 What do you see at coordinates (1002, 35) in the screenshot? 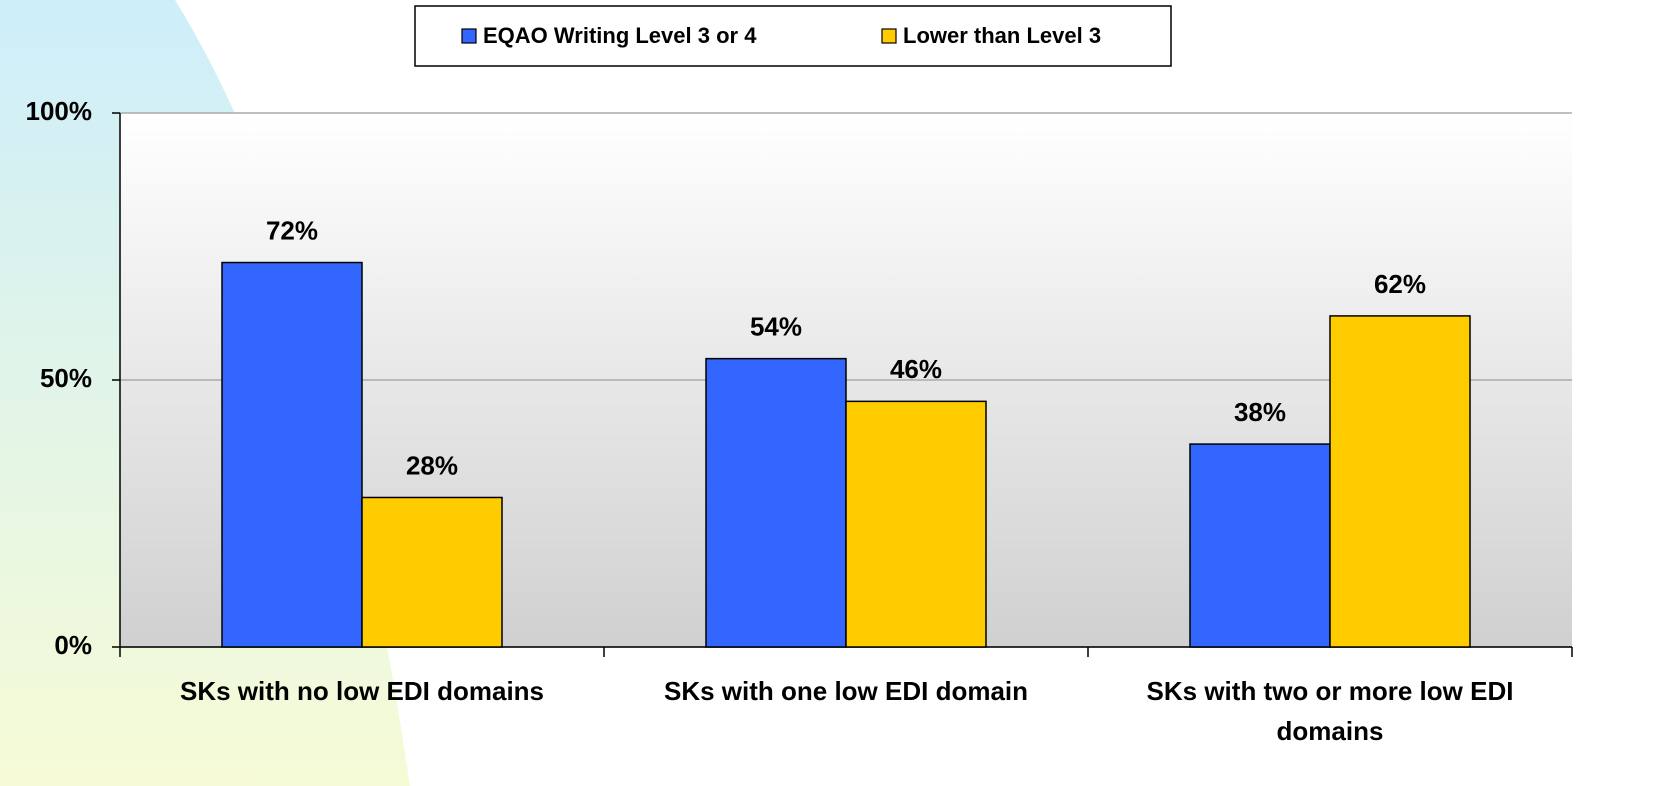
I see `legend-label: Lower than Level 3` at bounding box center [1002, 35].